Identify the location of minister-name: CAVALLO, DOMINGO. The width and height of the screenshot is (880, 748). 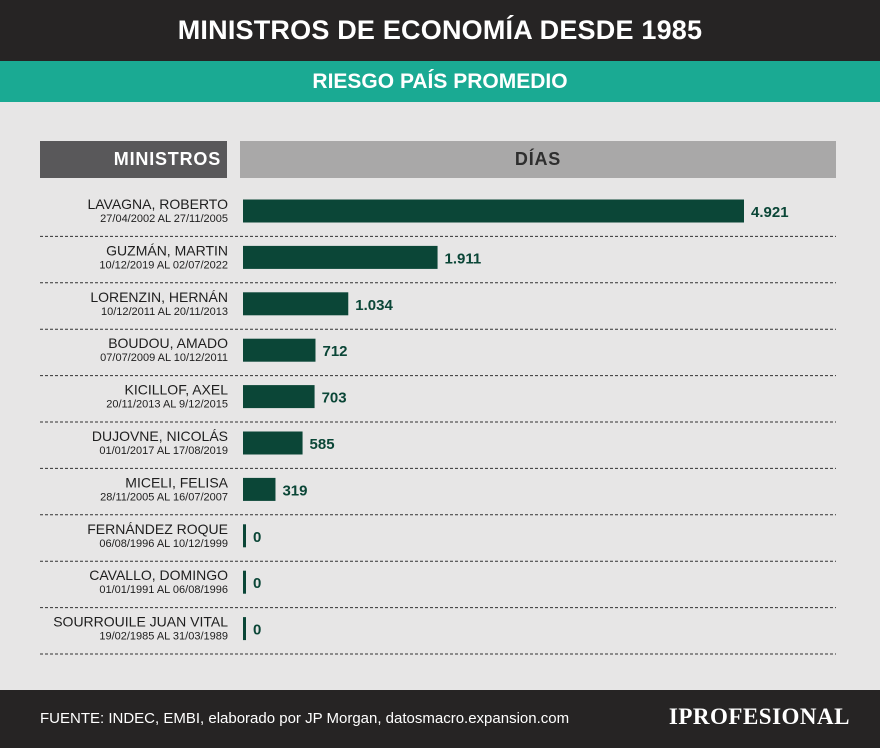
(158, 575).